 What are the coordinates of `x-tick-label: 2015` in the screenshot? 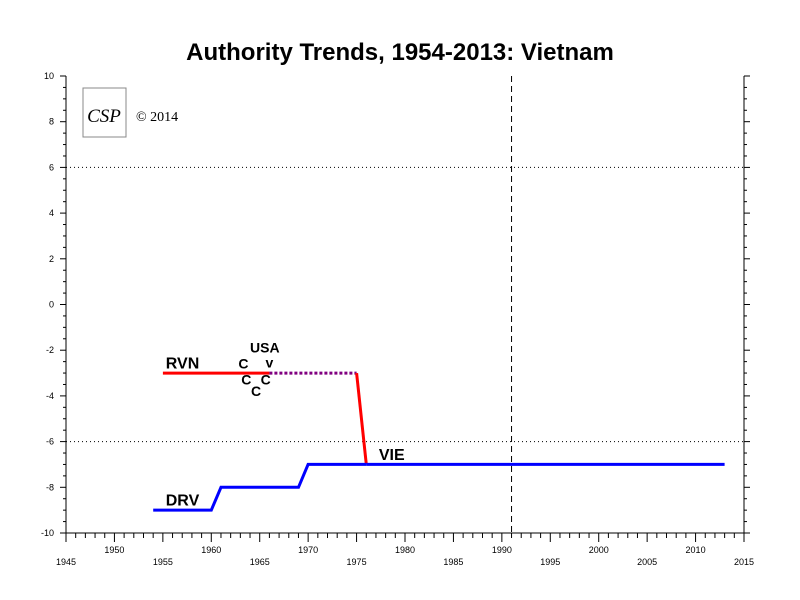 It's located at (744, 562).